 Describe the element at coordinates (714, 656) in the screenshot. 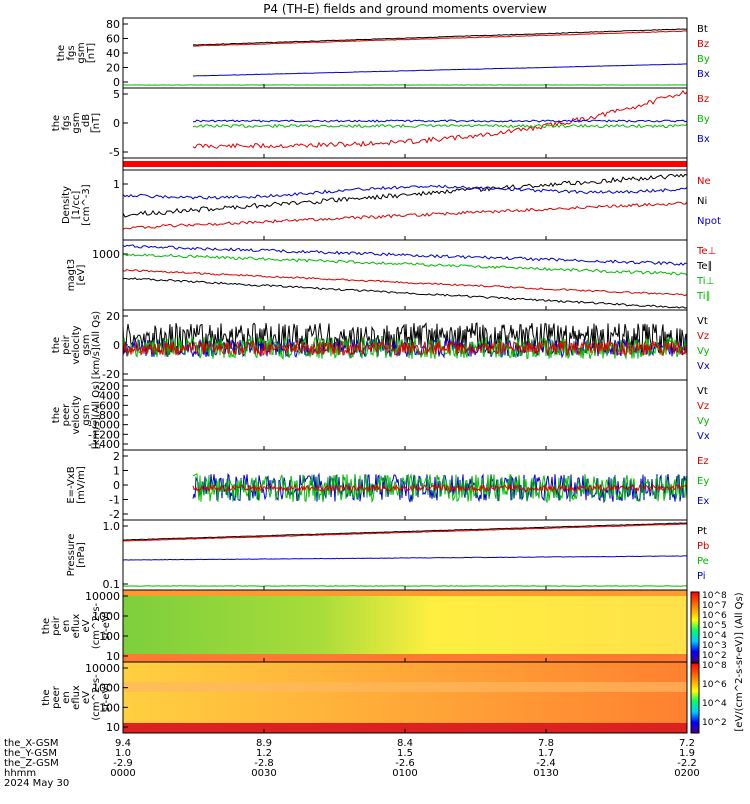

I see `colorbar-tick: 10^2` at that location.